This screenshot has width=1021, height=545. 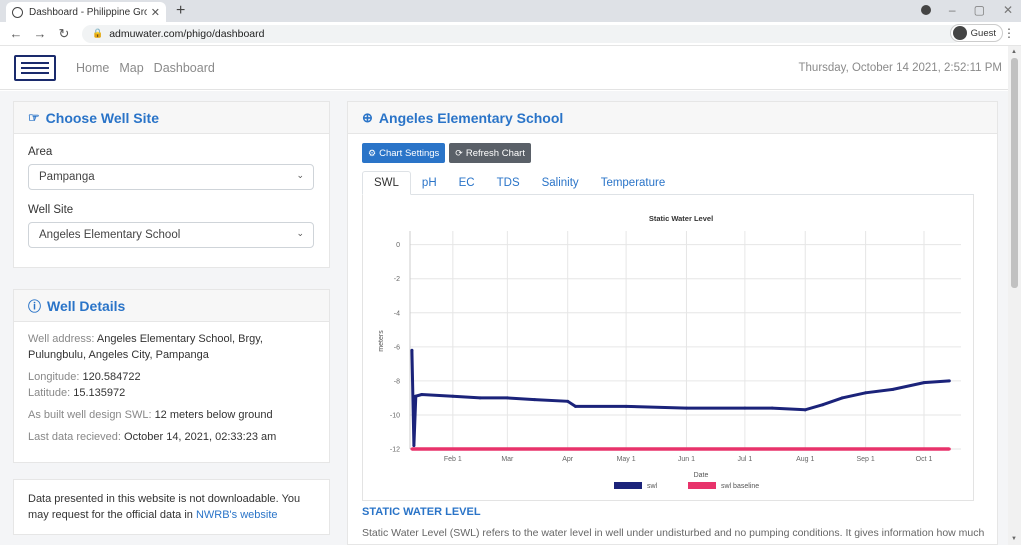 What do you see at coordinates (925, 10) in the screenshot?
I see `record-icon` at bounding box center [925, 10].